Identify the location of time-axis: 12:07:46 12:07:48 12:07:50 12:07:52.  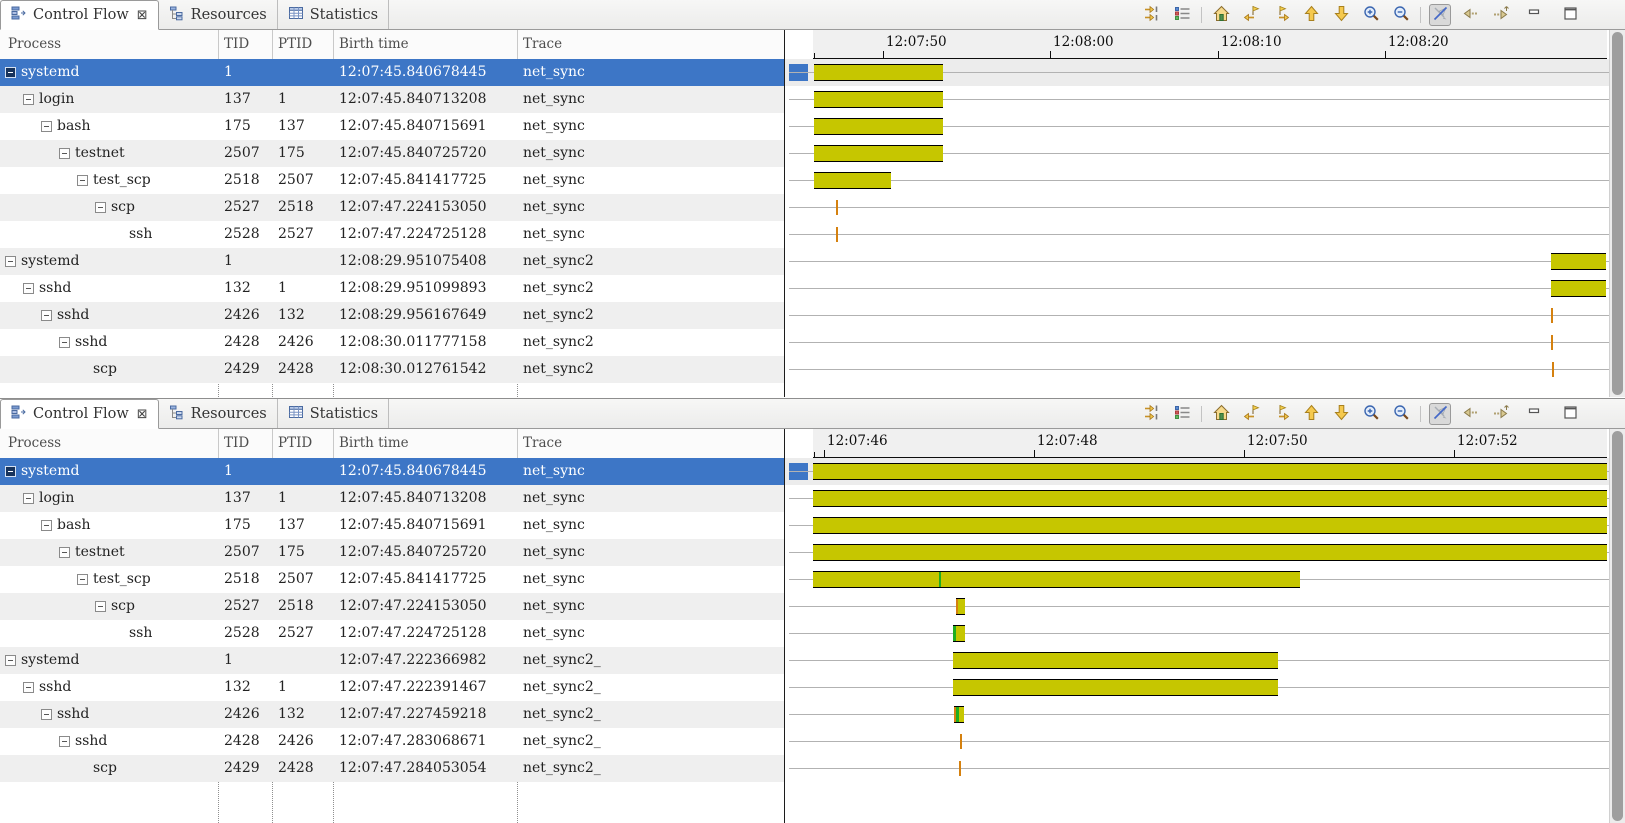
(1210, 443).